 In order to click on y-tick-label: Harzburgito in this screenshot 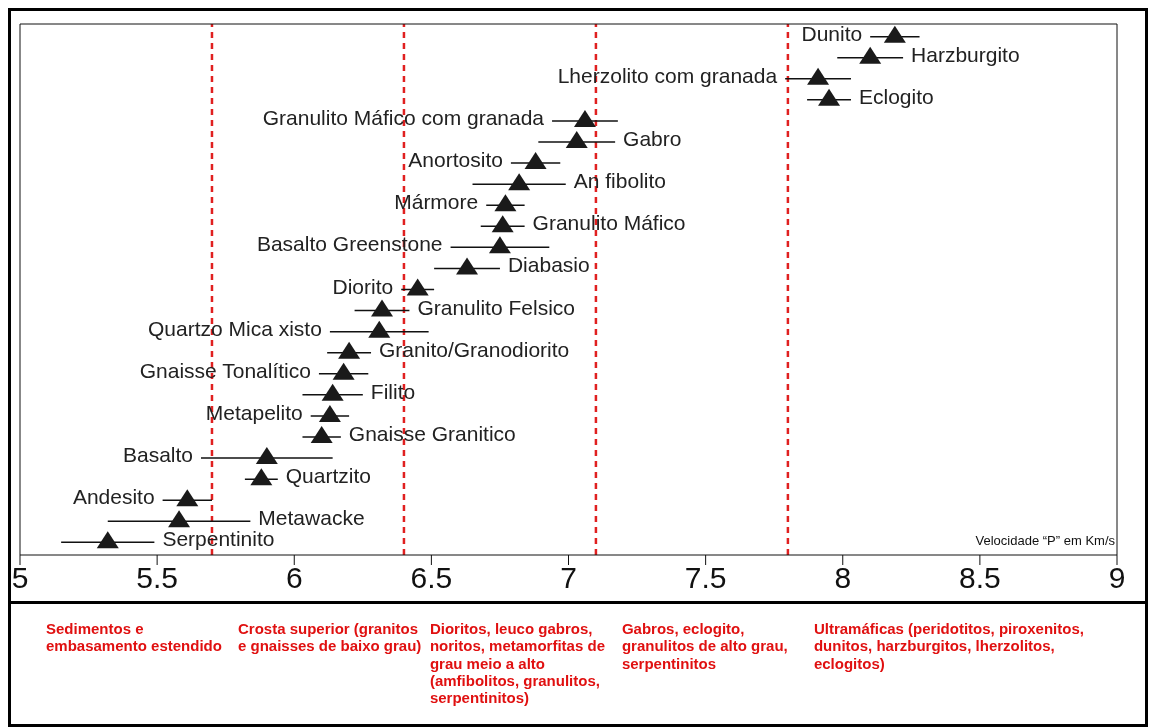, I will do `click(965, 54)`.